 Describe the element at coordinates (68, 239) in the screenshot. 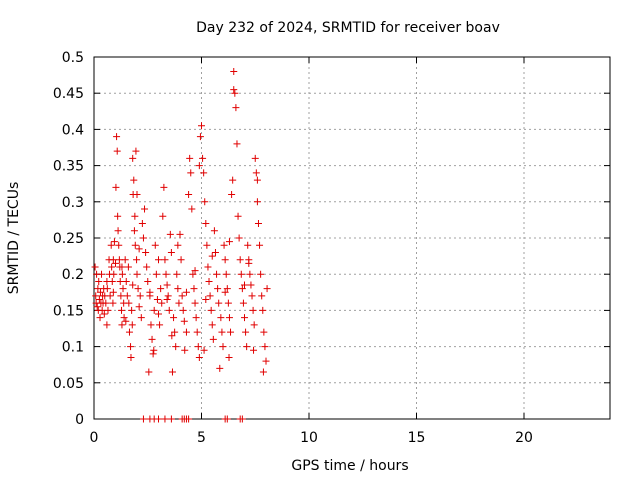

I see `y-tick-label: 0.25` at that location.